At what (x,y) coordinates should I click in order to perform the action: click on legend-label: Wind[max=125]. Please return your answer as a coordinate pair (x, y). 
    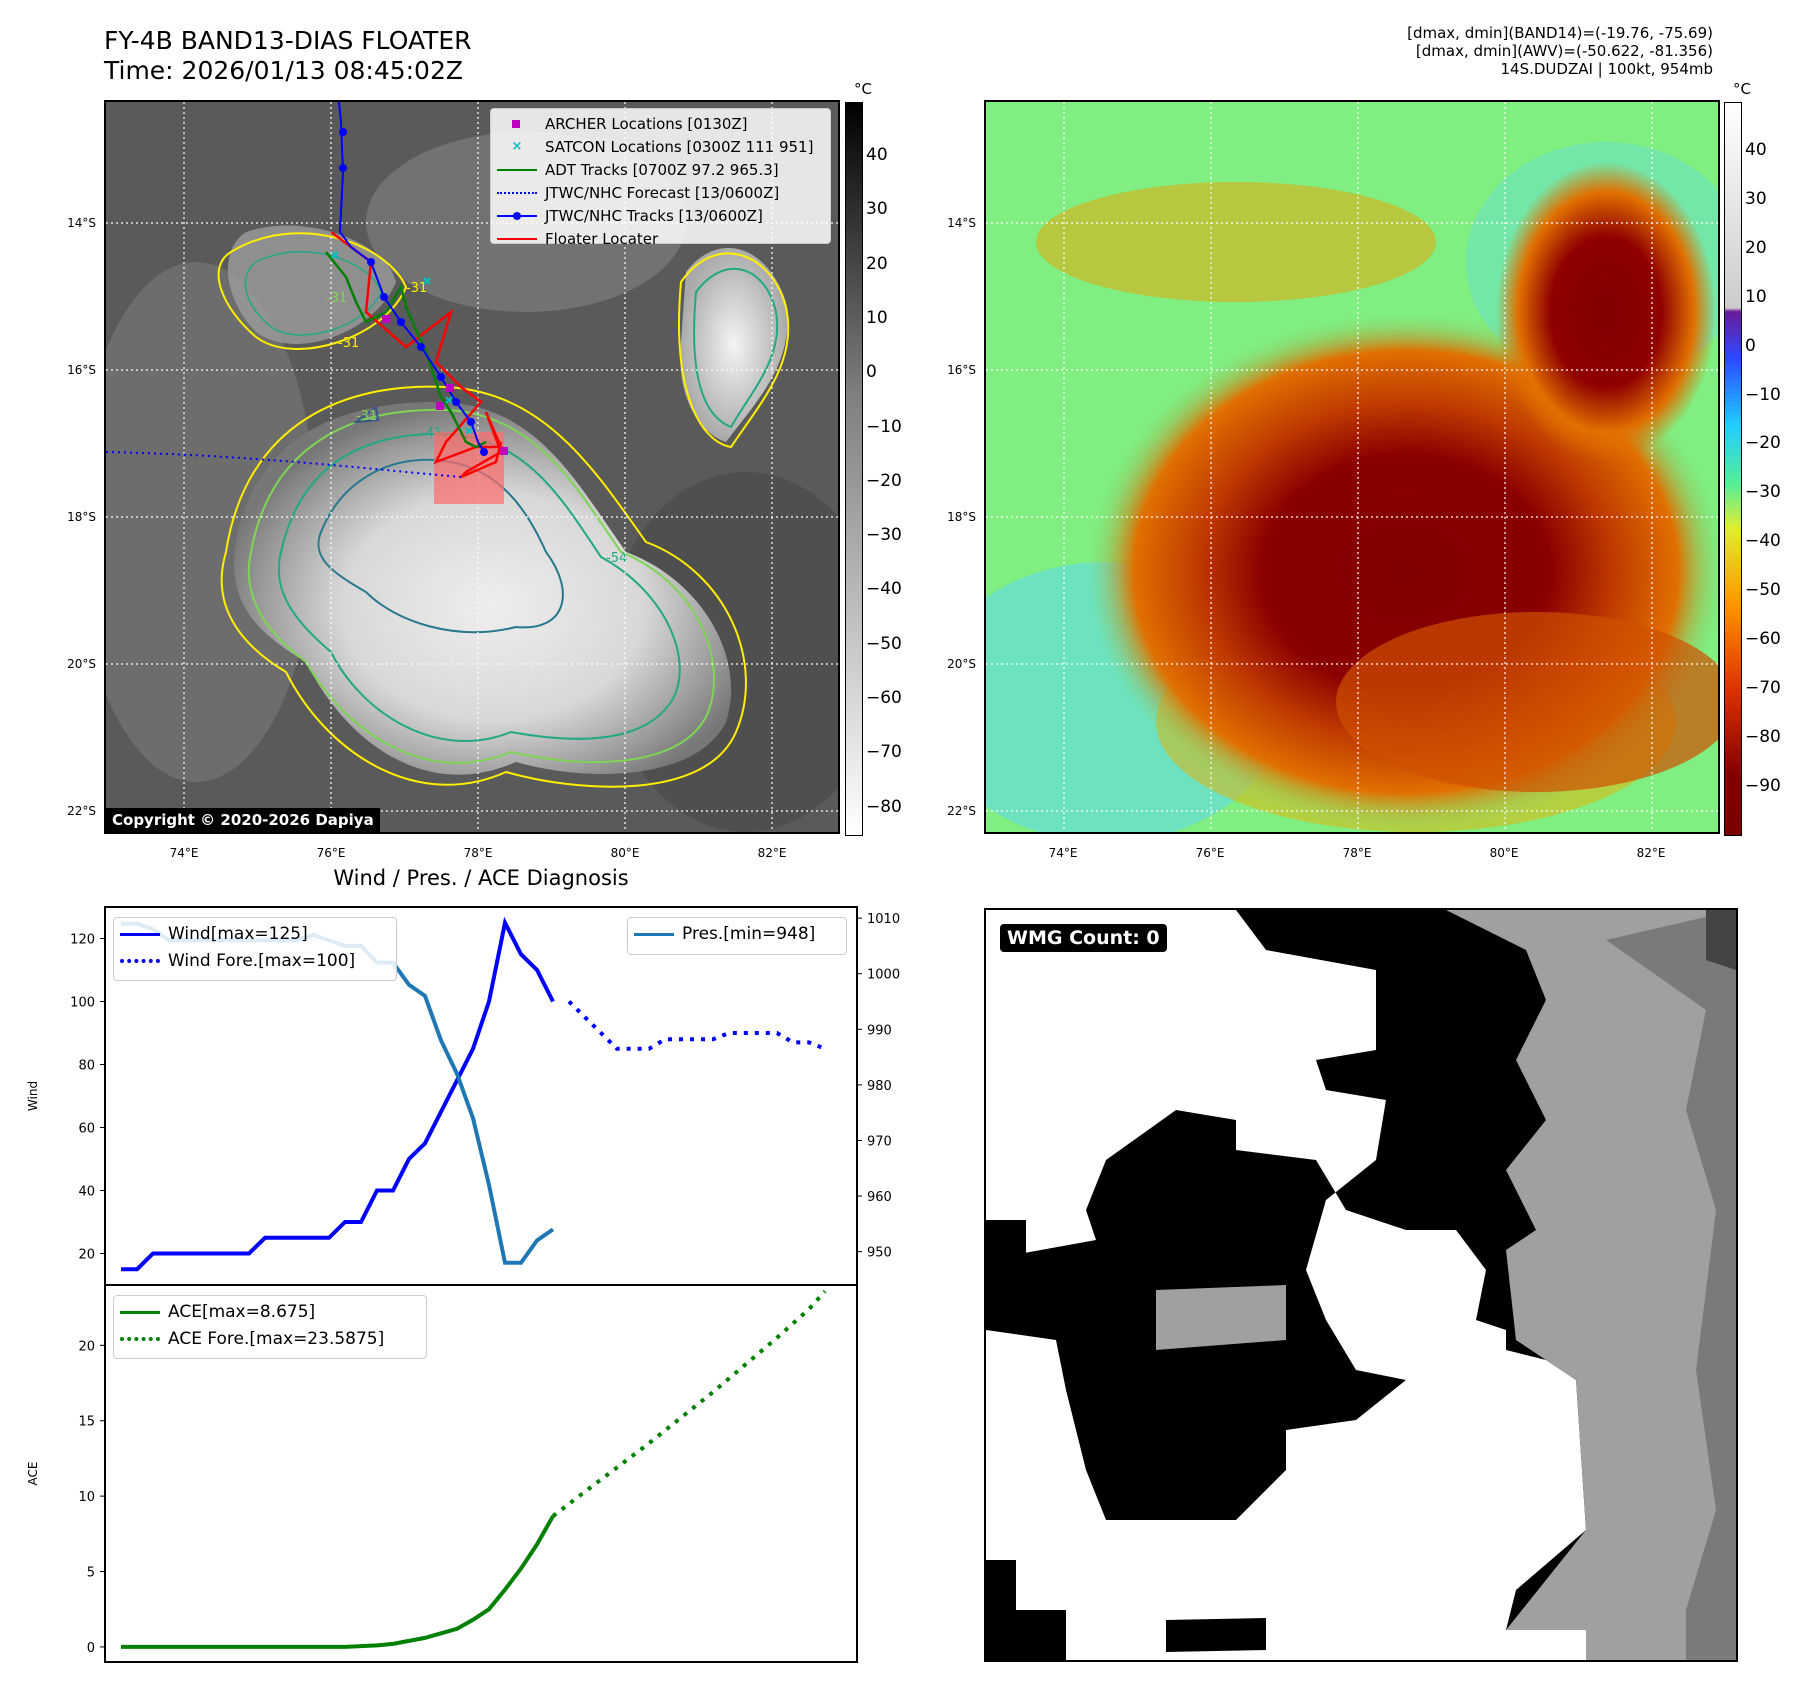
    Looking at the image, I should click on (238, 933).